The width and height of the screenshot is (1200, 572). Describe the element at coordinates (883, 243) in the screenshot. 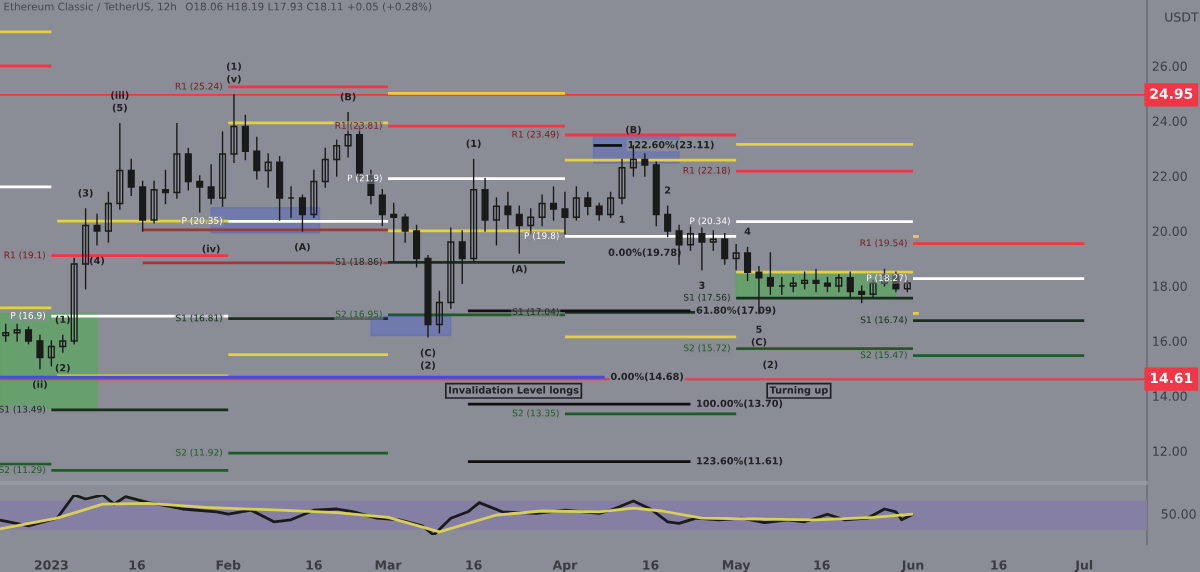

I see `series-label: R1 (19.54)` at that location.